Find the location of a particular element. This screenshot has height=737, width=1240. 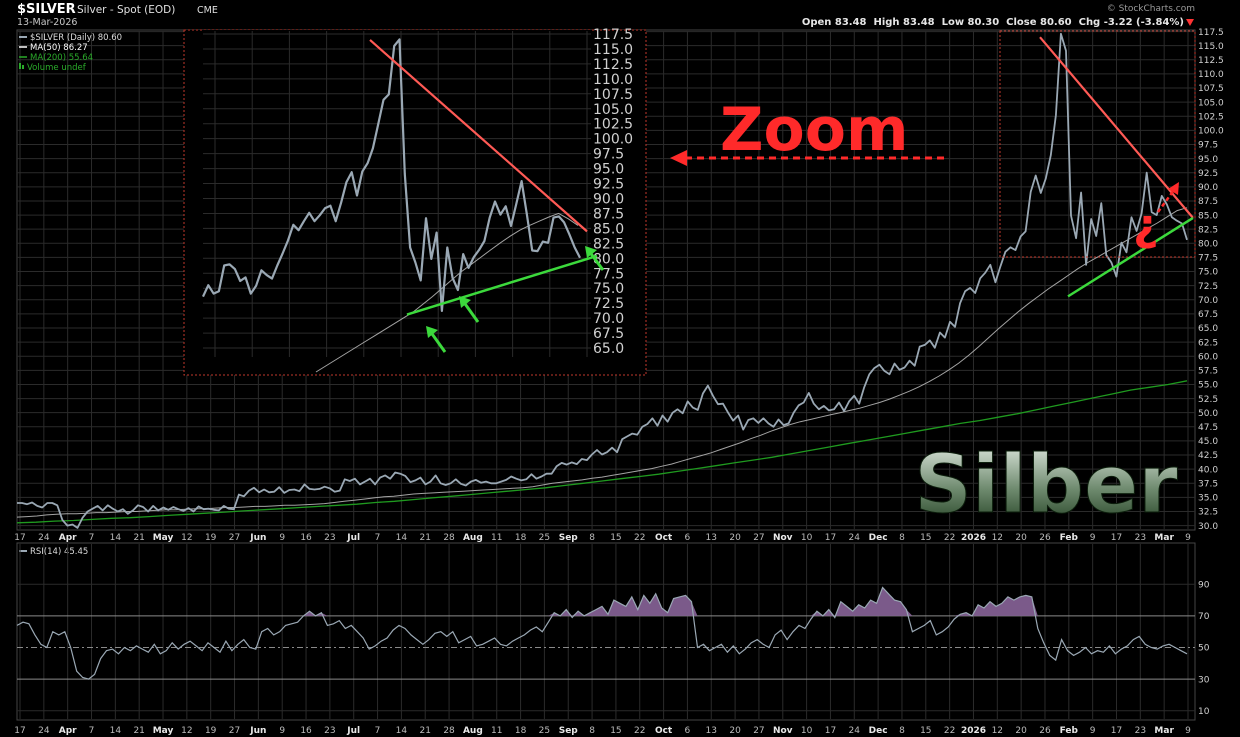

date-label: 13-Mar-2026 is located at coordinates (47, 22).